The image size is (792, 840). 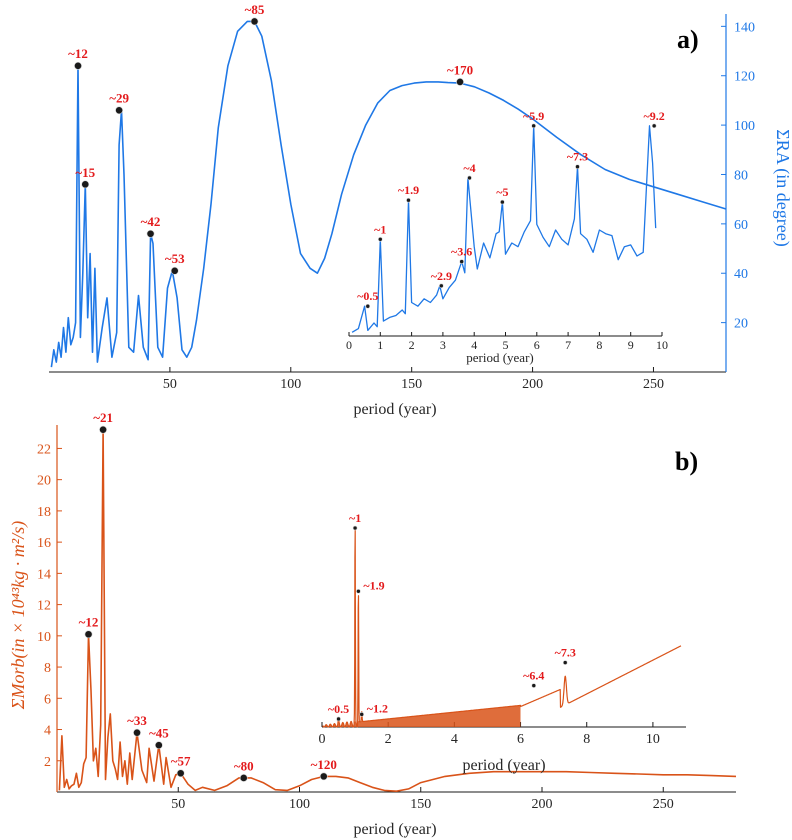 What do you see at coordinates (47, 762) in the screenshot?
I see `panel-b-y-tick-label-0: 2` at bounding box center [47, 762].